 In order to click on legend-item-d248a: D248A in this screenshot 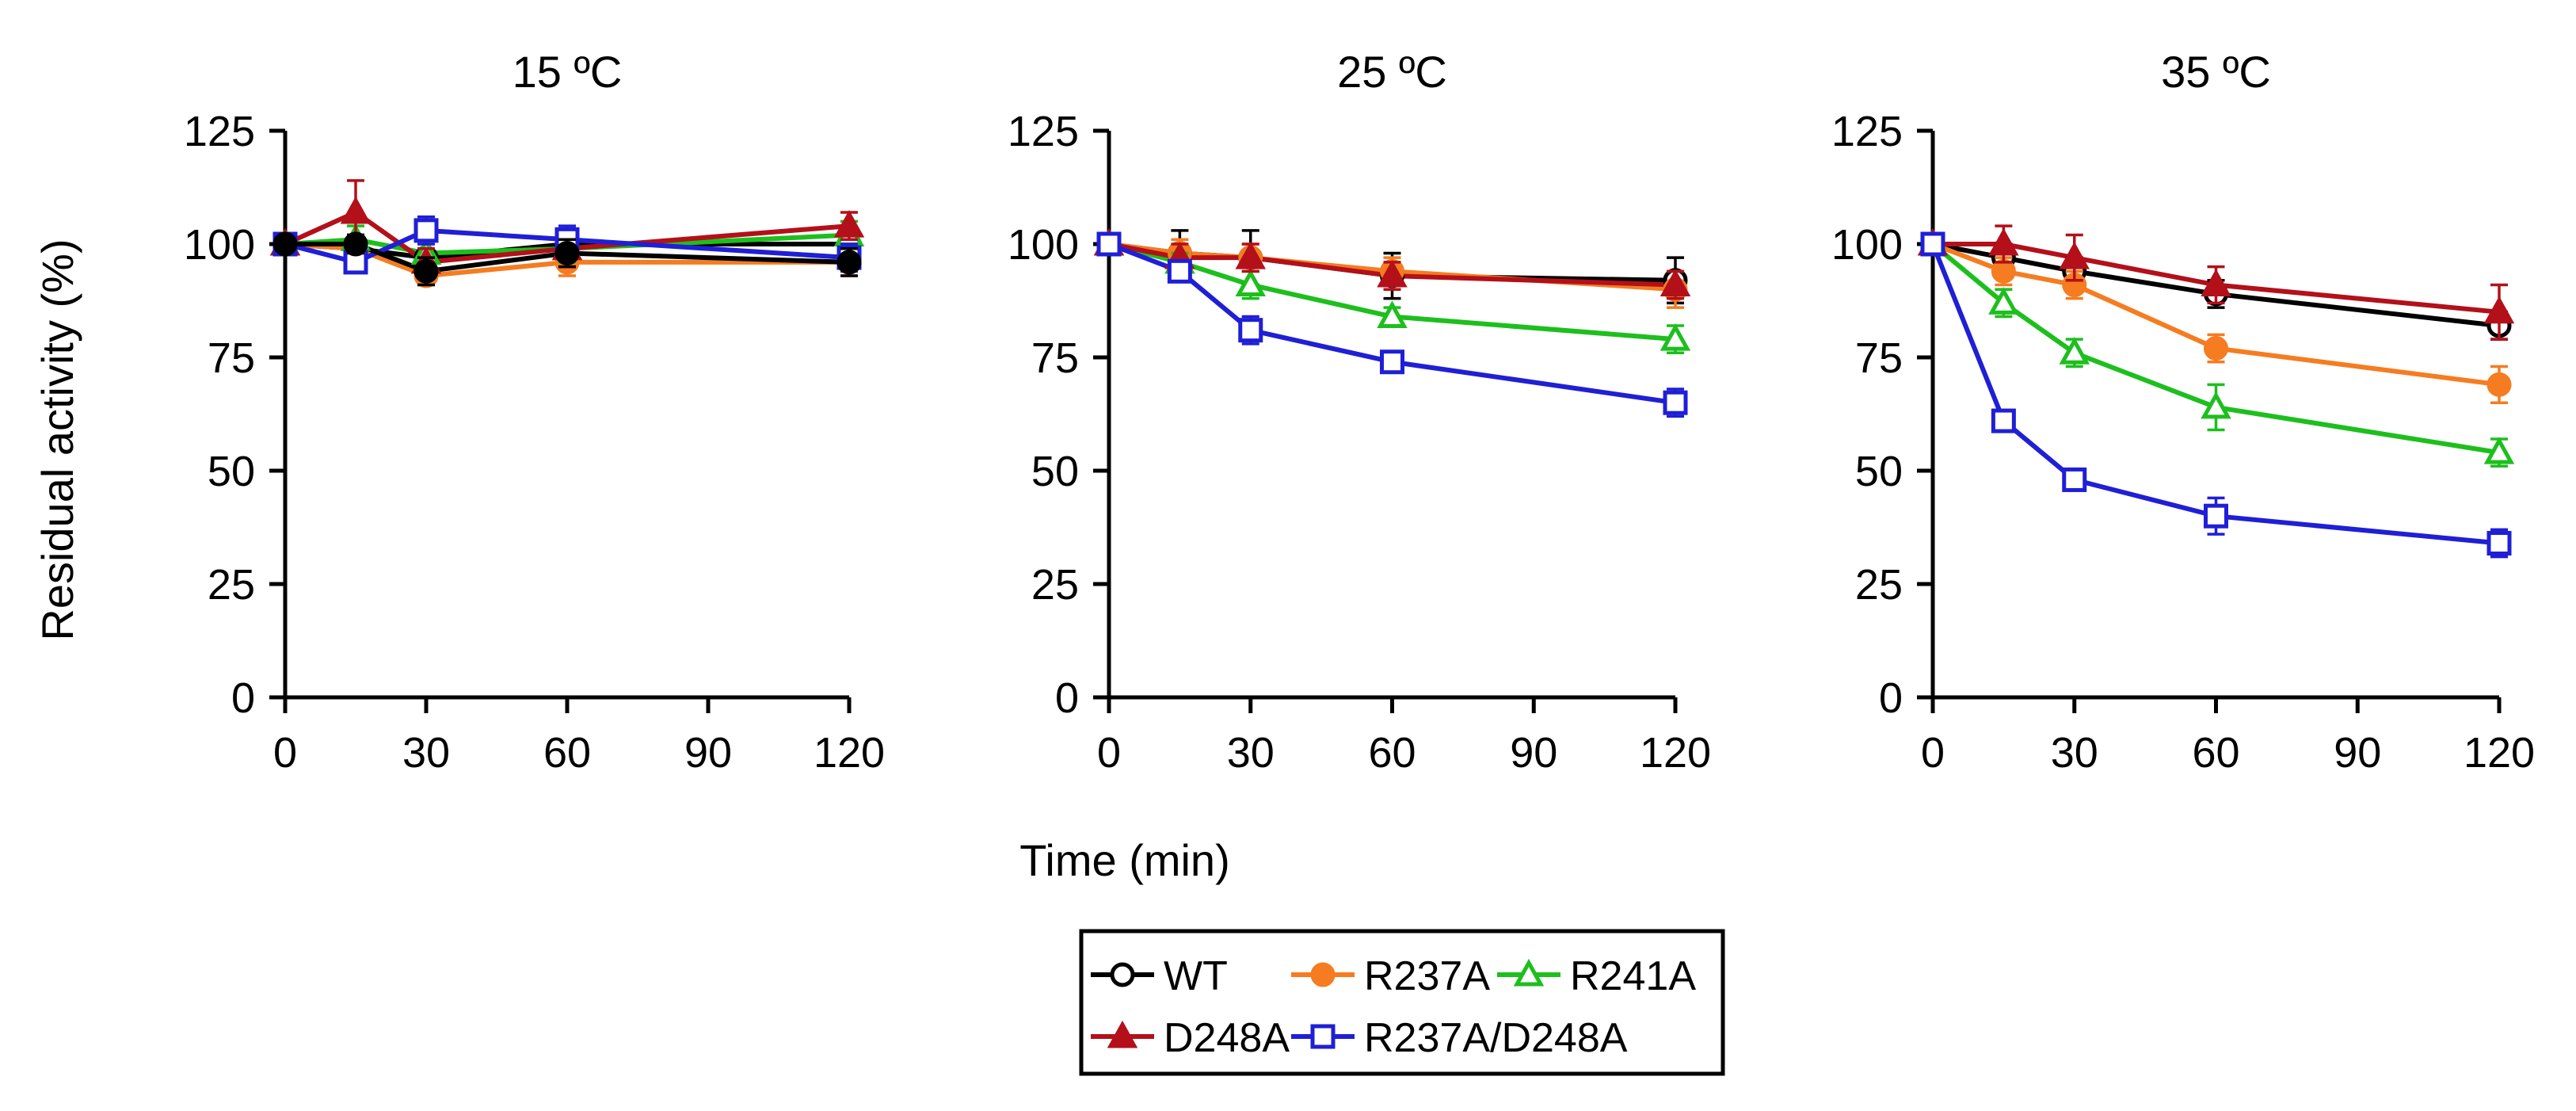, I will do `click(1190, 1038)`.